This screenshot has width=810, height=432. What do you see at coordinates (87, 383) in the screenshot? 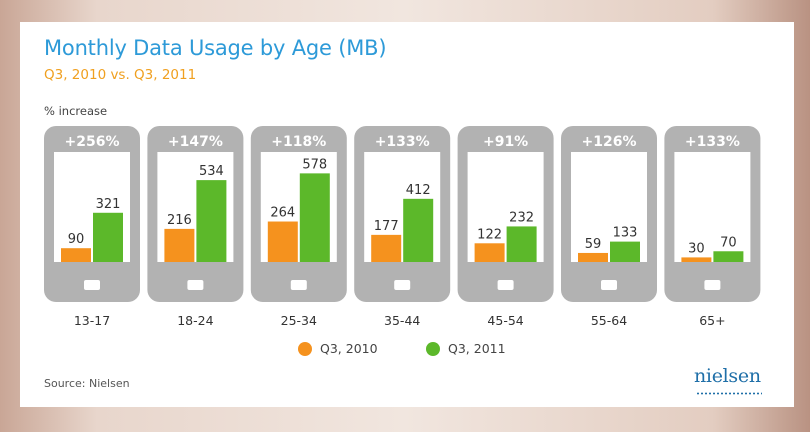
I see `source-note: Source: Nielsen` at bounding box center [87, 383].